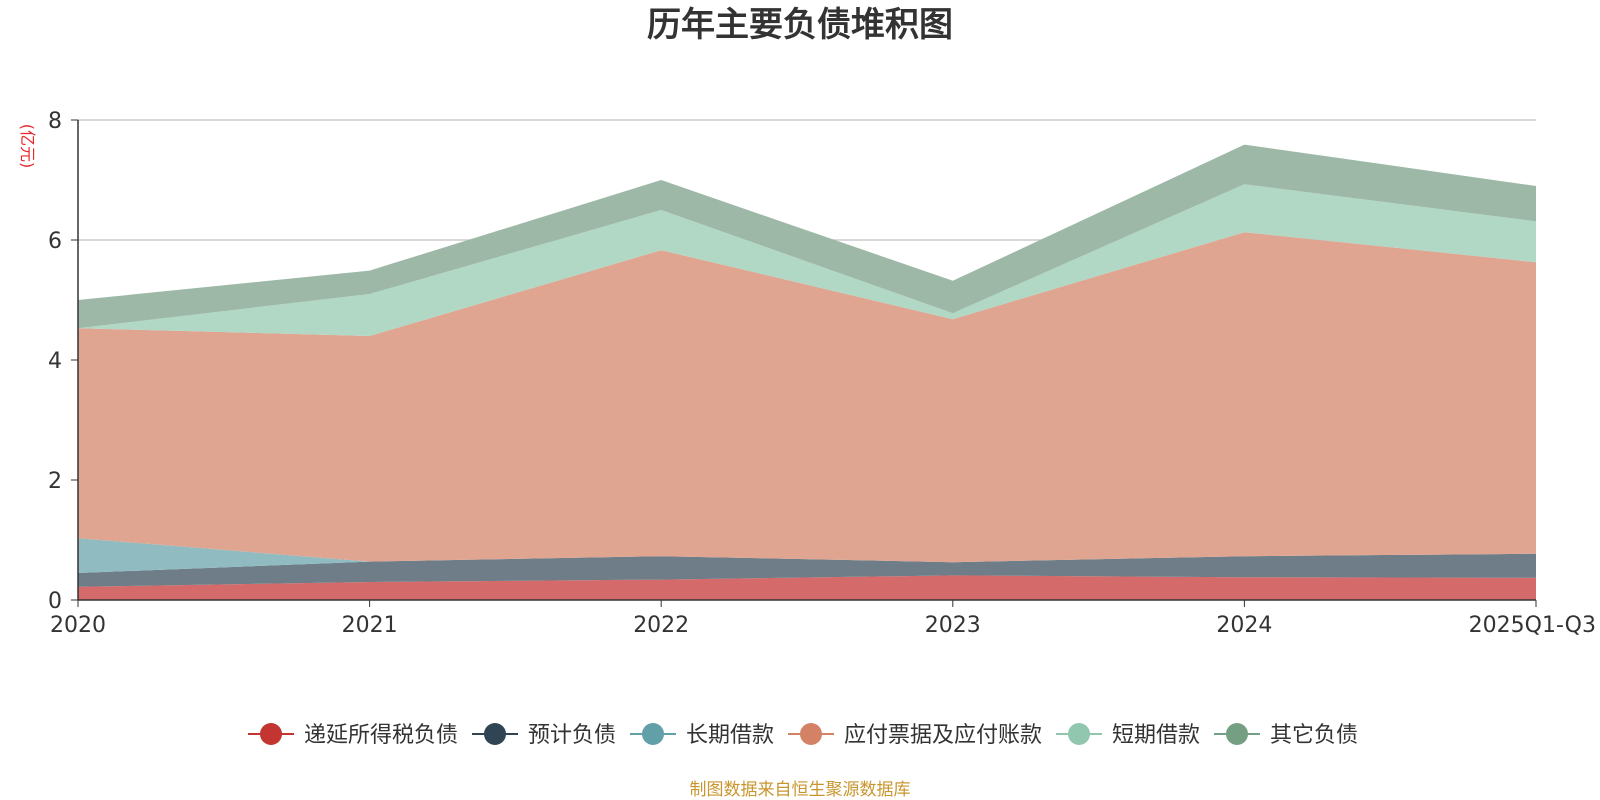 The width and height of the screenshot is (1600, 800). I want to click on legend-label: 长期借款, so click(730, 735).